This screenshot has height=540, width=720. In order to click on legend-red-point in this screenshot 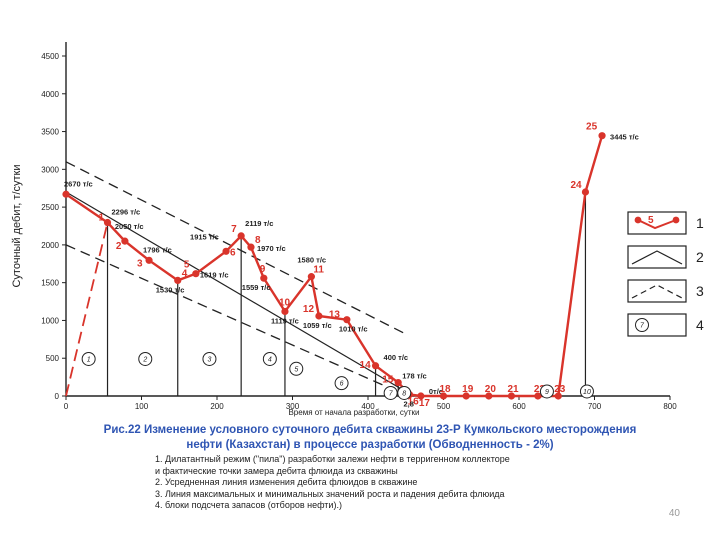, I will do `click(638, 220)`.